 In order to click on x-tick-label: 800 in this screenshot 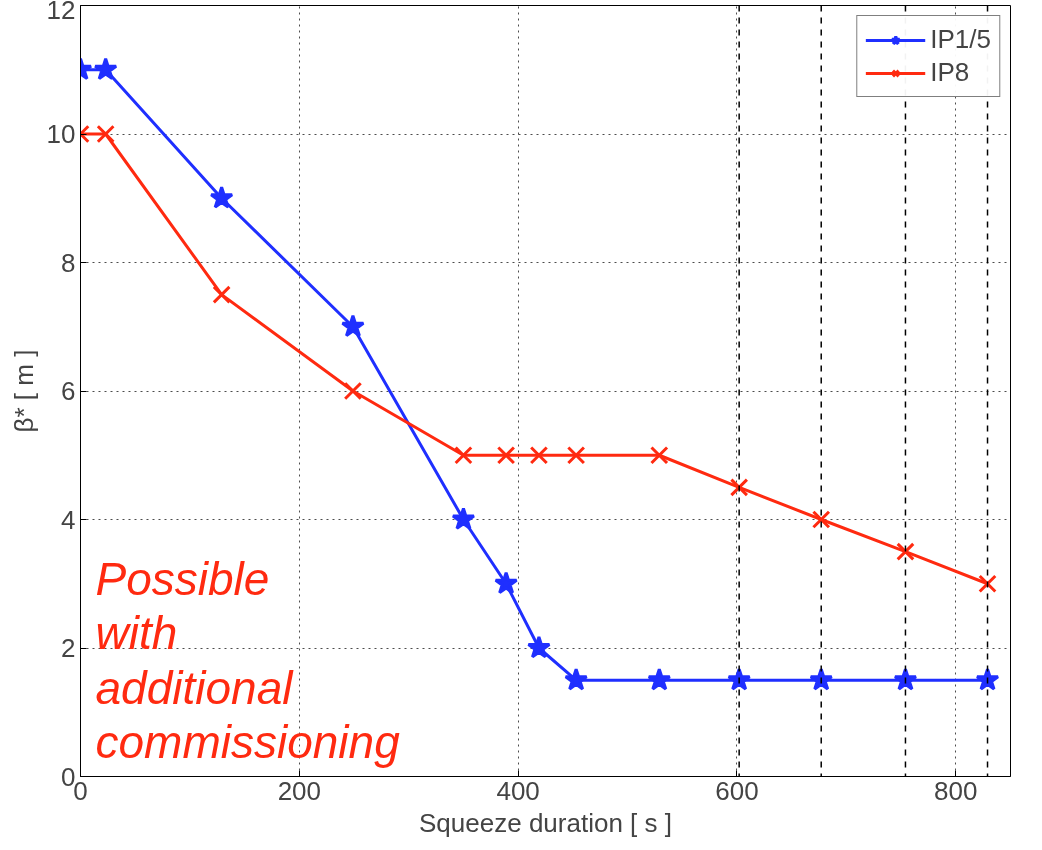, I will do `click(956, 790)`.